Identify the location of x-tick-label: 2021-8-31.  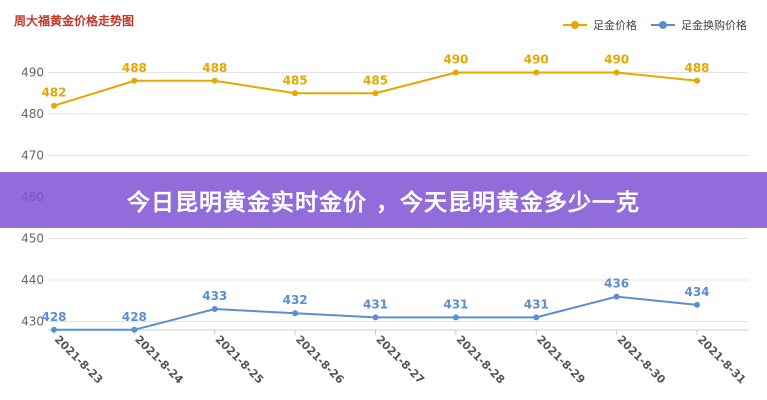
(722, 360).